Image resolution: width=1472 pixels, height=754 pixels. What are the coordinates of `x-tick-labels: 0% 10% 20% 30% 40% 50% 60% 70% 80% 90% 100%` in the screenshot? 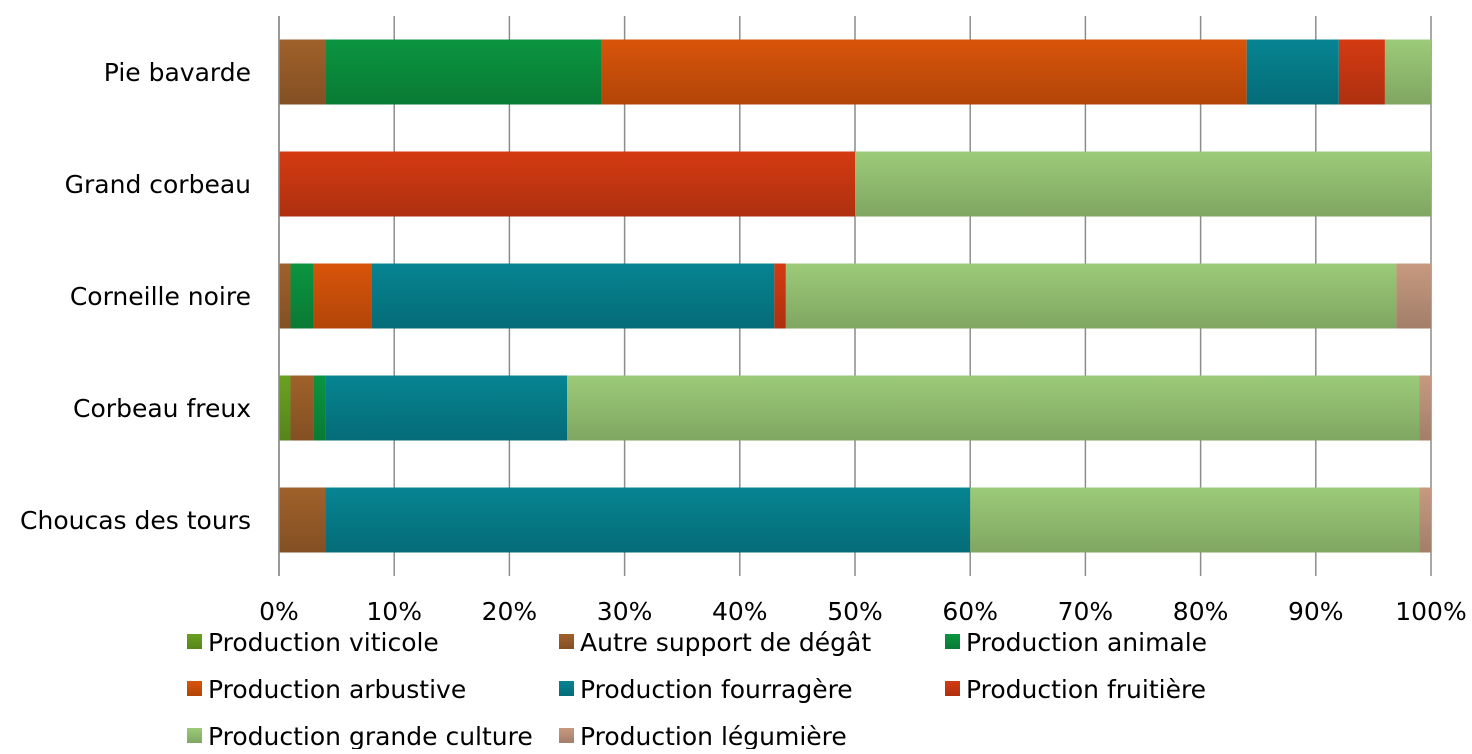 It's located at (863, 611).